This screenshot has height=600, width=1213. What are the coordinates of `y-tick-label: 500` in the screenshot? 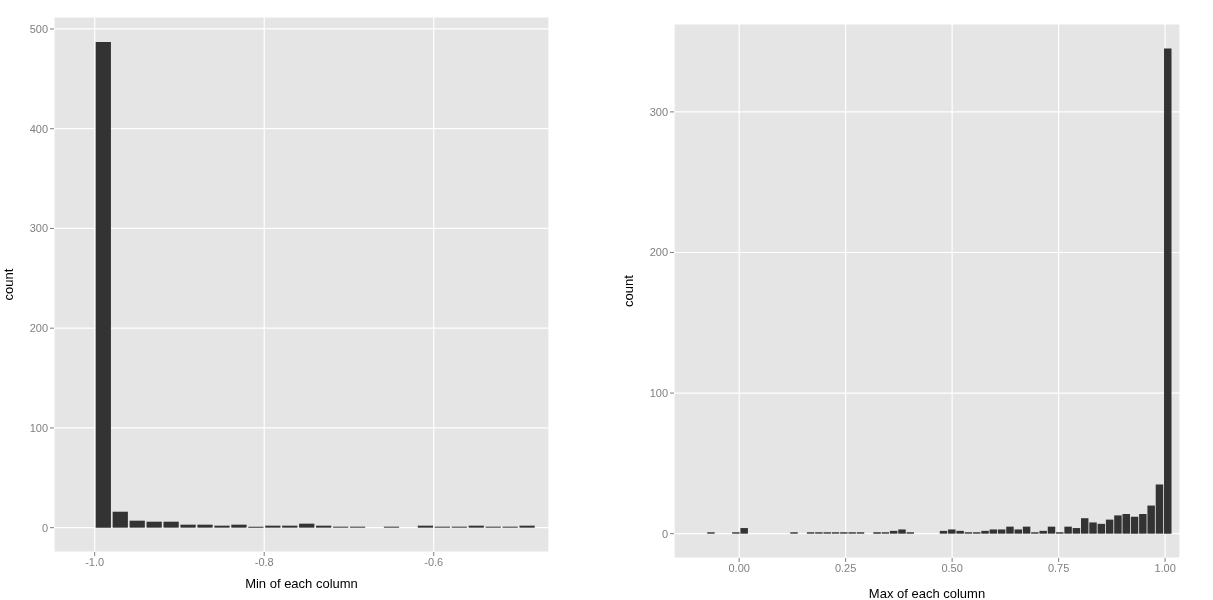 It's located at (38, 28).